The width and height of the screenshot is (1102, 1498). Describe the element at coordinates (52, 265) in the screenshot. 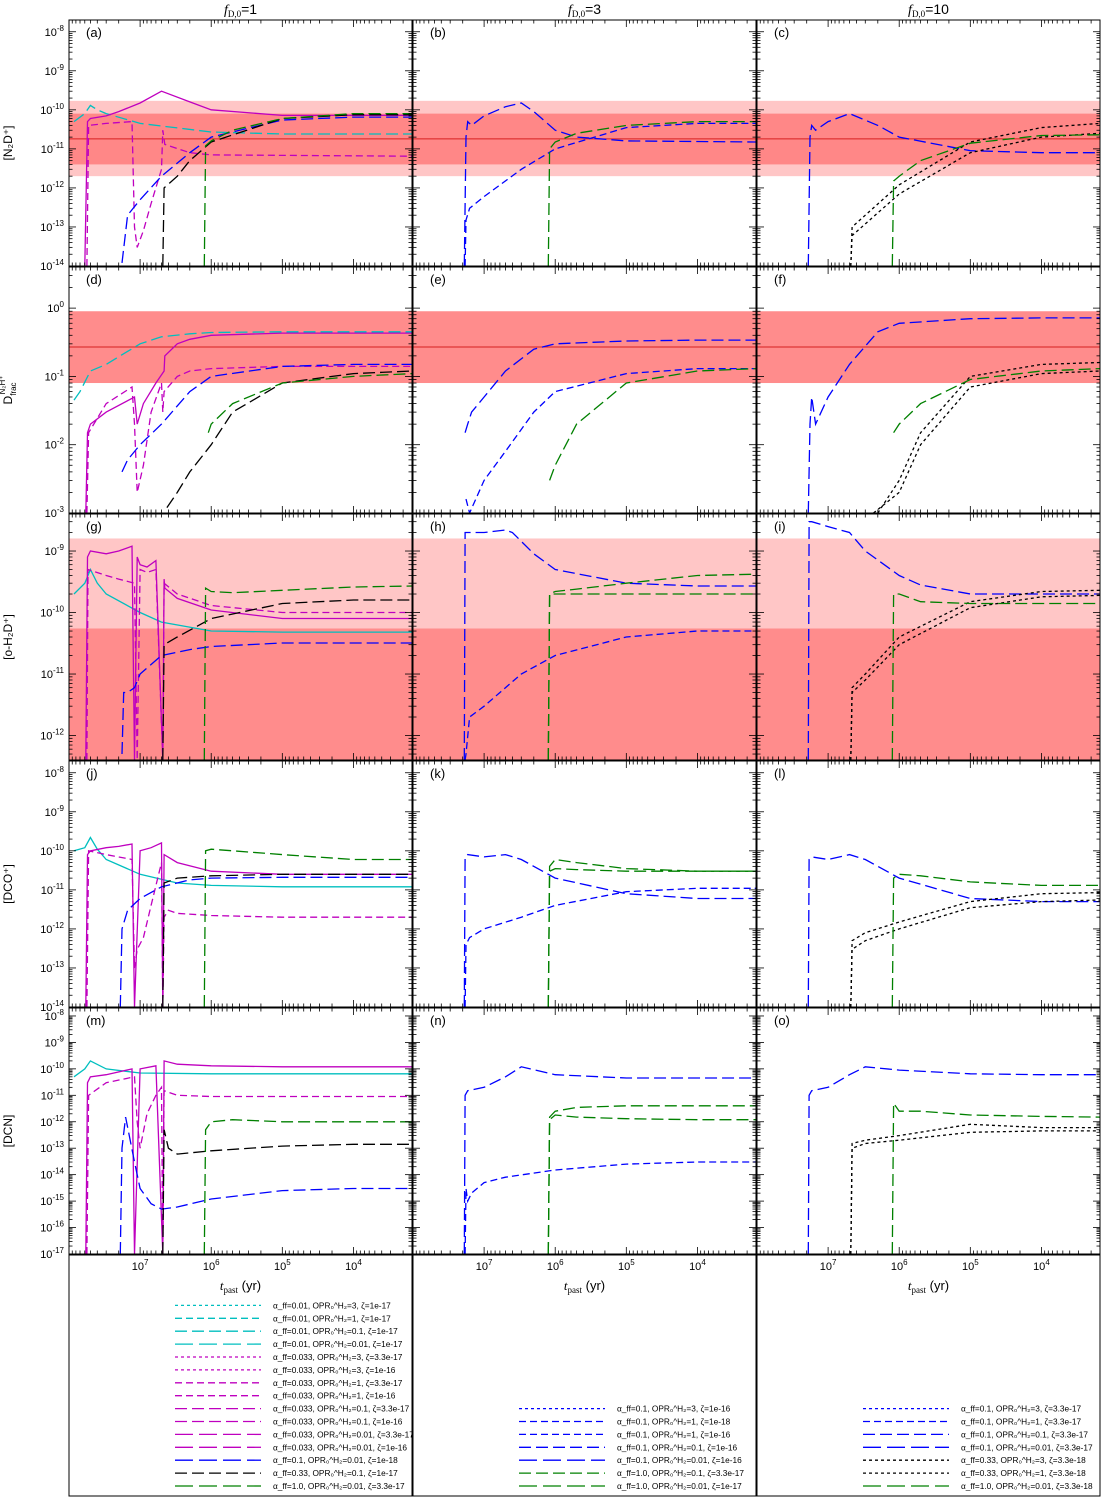

I see `y-tick-label: 10⁻¹⁴` at that location.